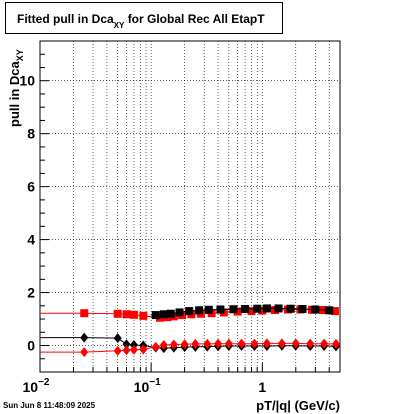 The height and width of the screenshot is (414, 400). I want to click on y-axis-label: pull in DcaXY, so click(16, 88).